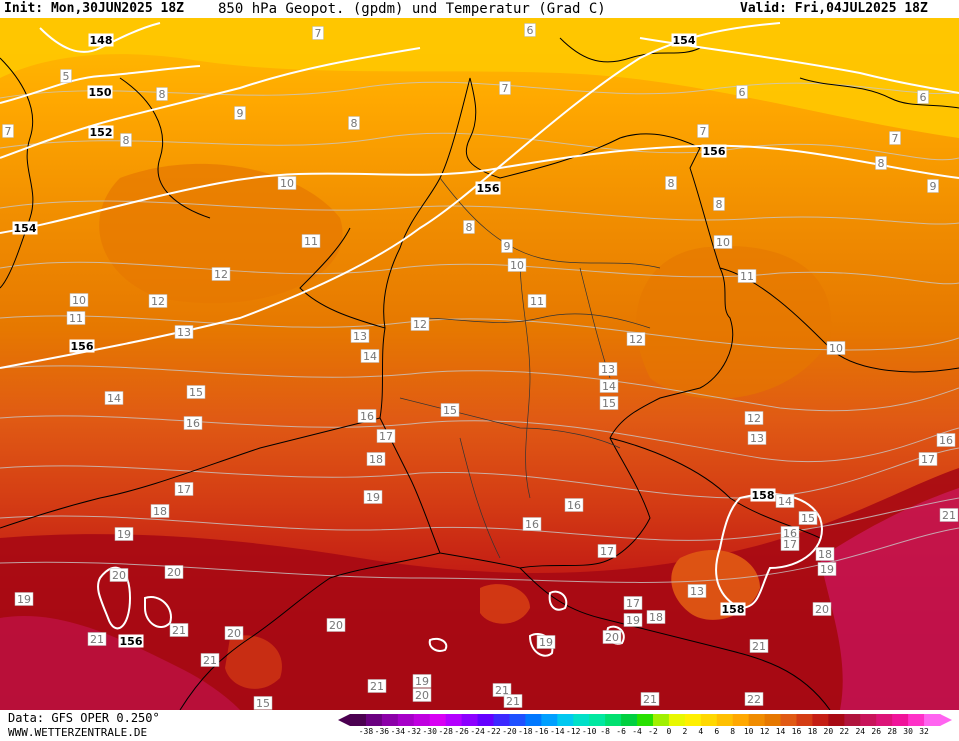 The width and height of the screenshot is (959, 741). What do you see at coordinates (100, 92) in the screenshot?
I see `geopotential-label-text: 150` at bounding box center [100, 92].